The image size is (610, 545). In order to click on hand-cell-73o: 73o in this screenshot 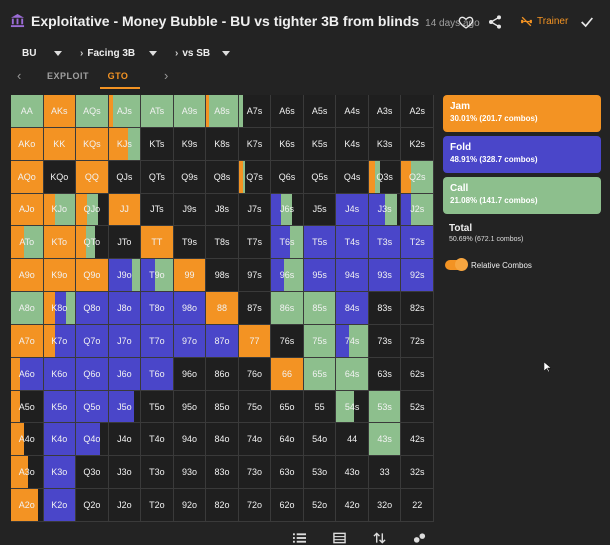, I will do `click(255, 473)`.